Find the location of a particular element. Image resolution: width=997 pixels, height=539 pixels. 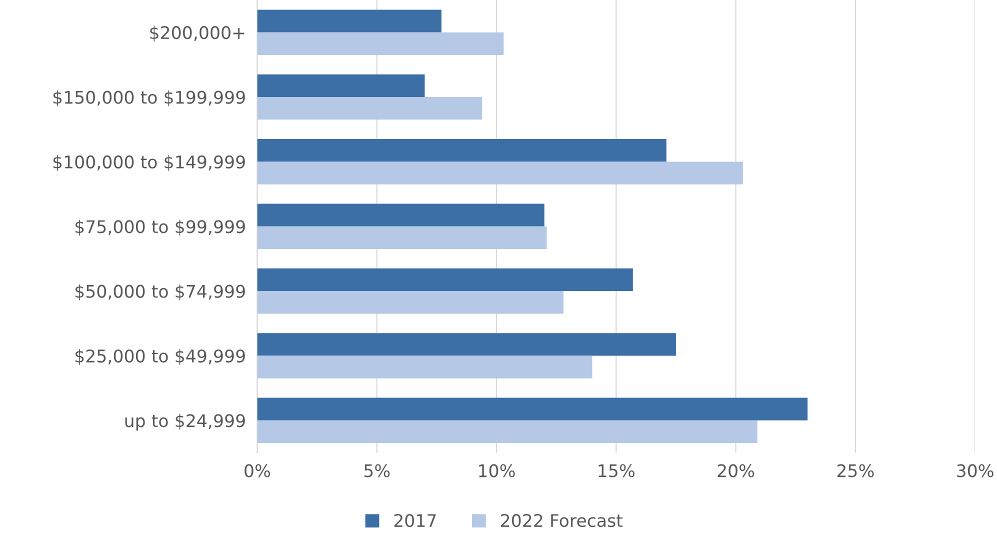

y-tick-label: $50,000 to $74,999 is located at coordinates (160, 292).